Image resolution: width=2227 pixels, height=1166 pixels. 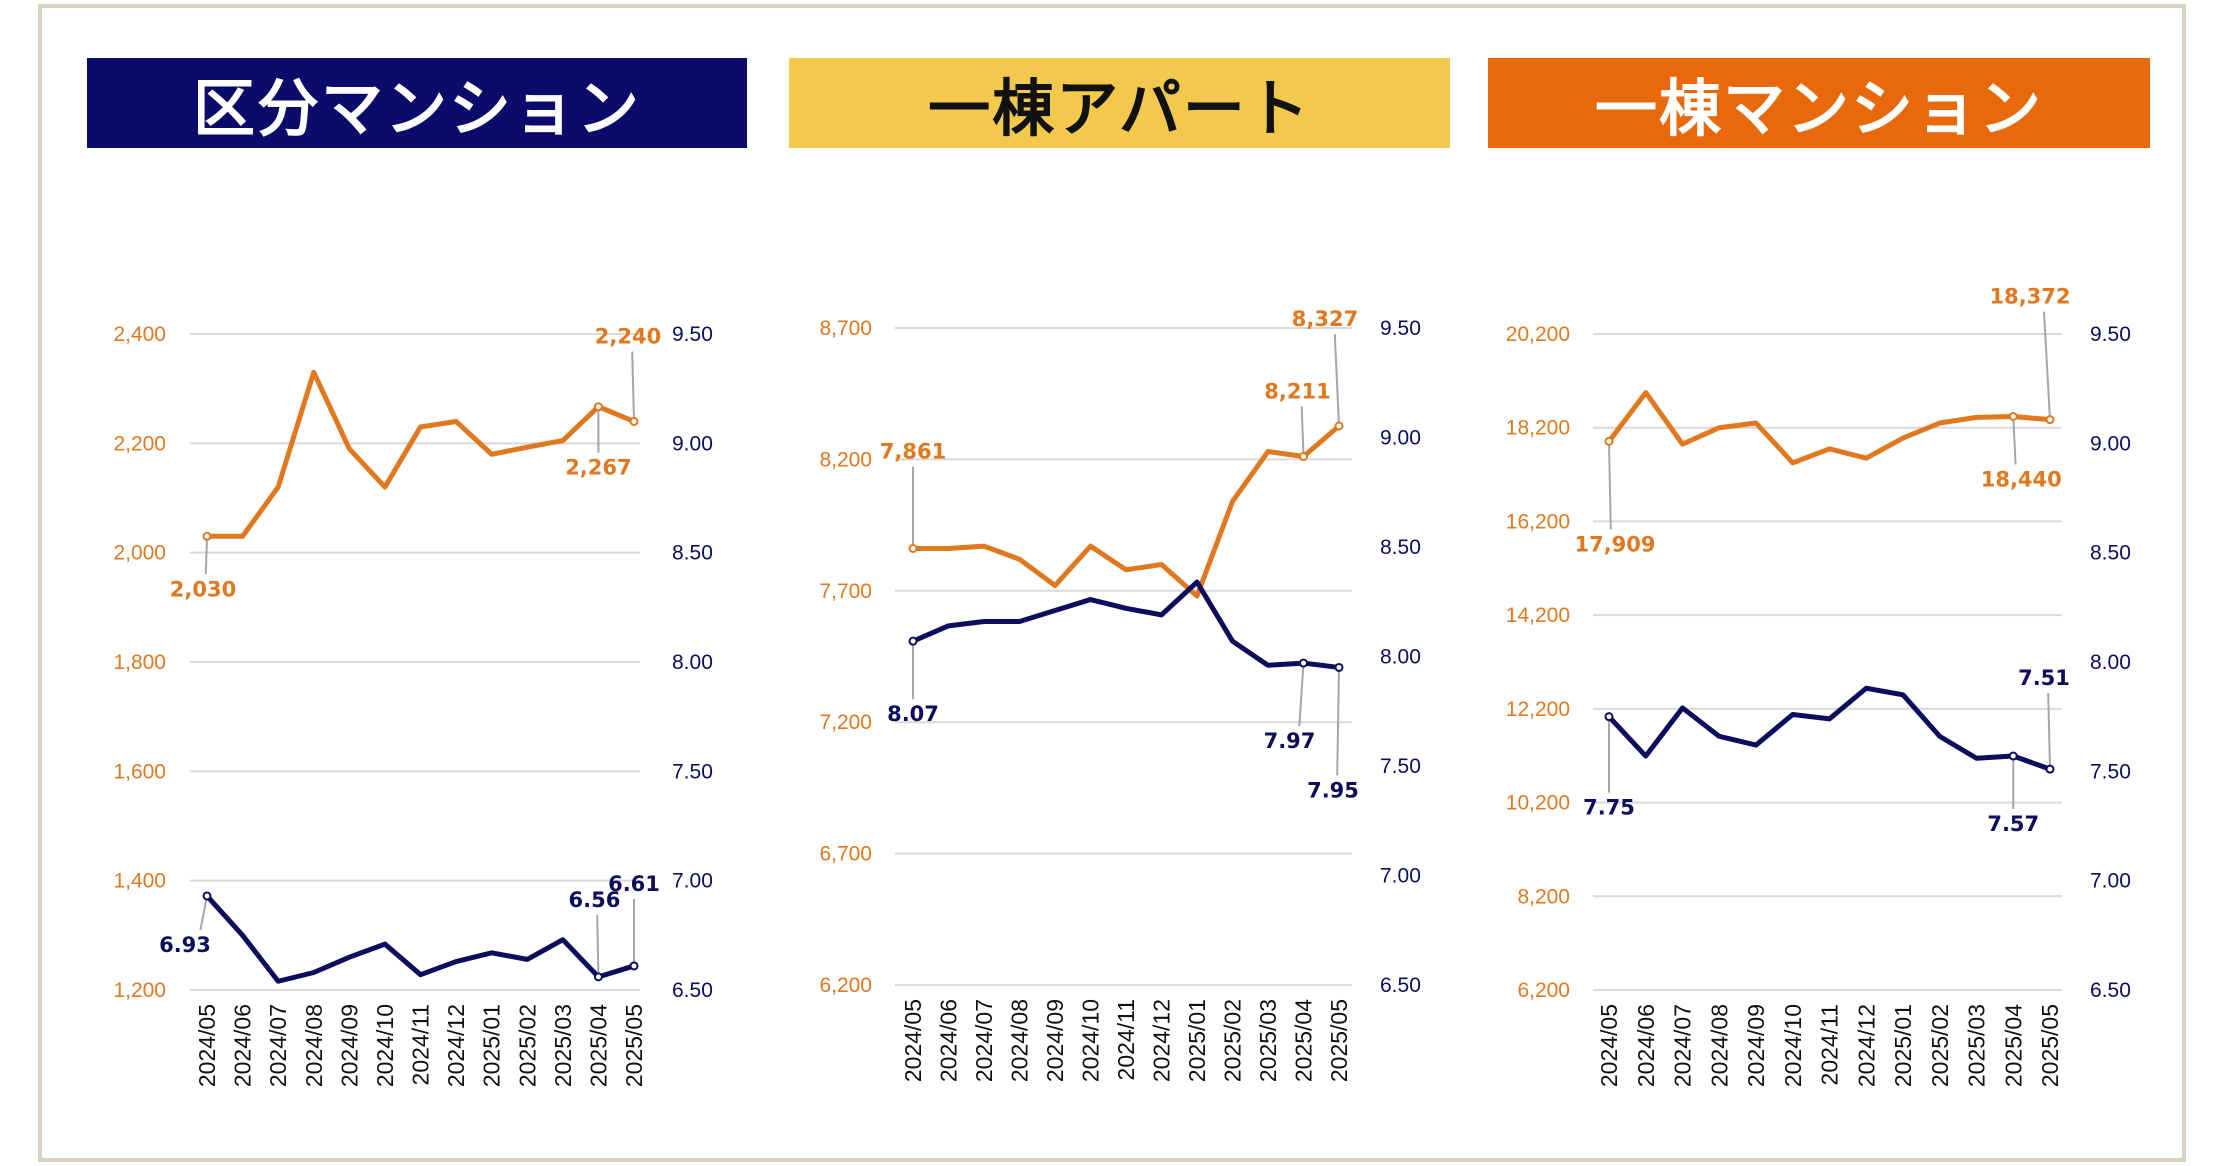 I want to click on y-left-tick-label: 2,000, so click(x=139, y=553).